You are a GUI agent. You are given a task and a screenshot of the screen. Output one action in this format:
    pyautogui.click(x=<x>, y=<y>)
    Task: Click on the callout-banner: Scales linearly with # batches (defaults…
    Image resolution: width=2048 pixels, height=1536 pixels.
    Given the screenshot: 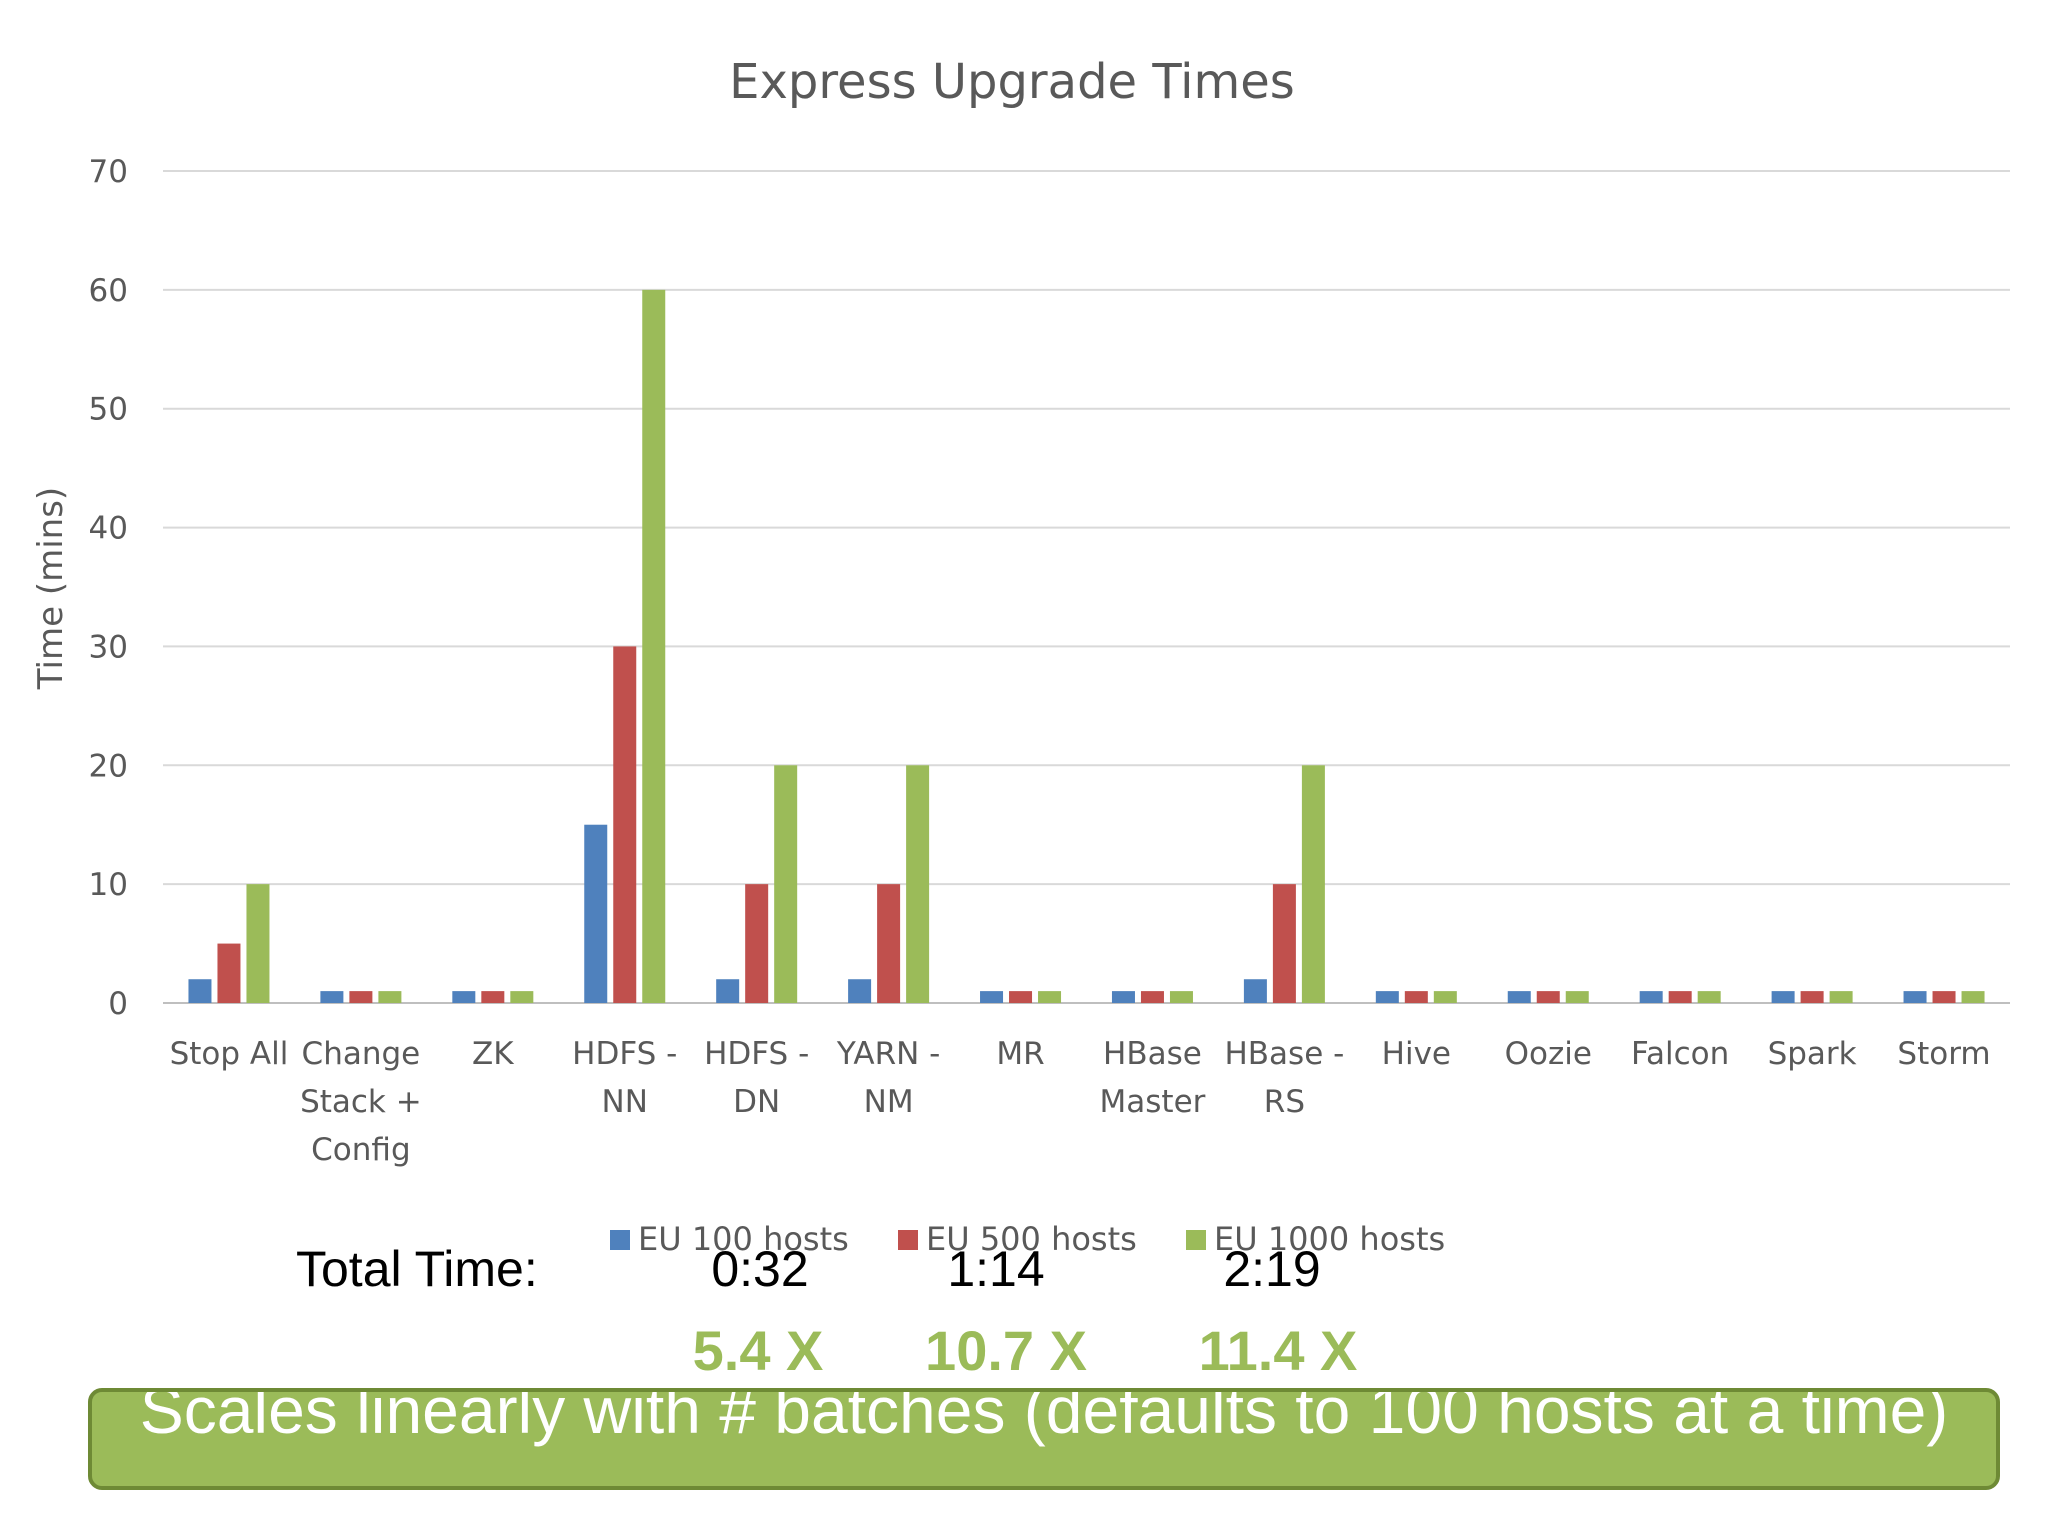 What is the action you would take?
    pyautogui.click(x=1044, y=1439)
    